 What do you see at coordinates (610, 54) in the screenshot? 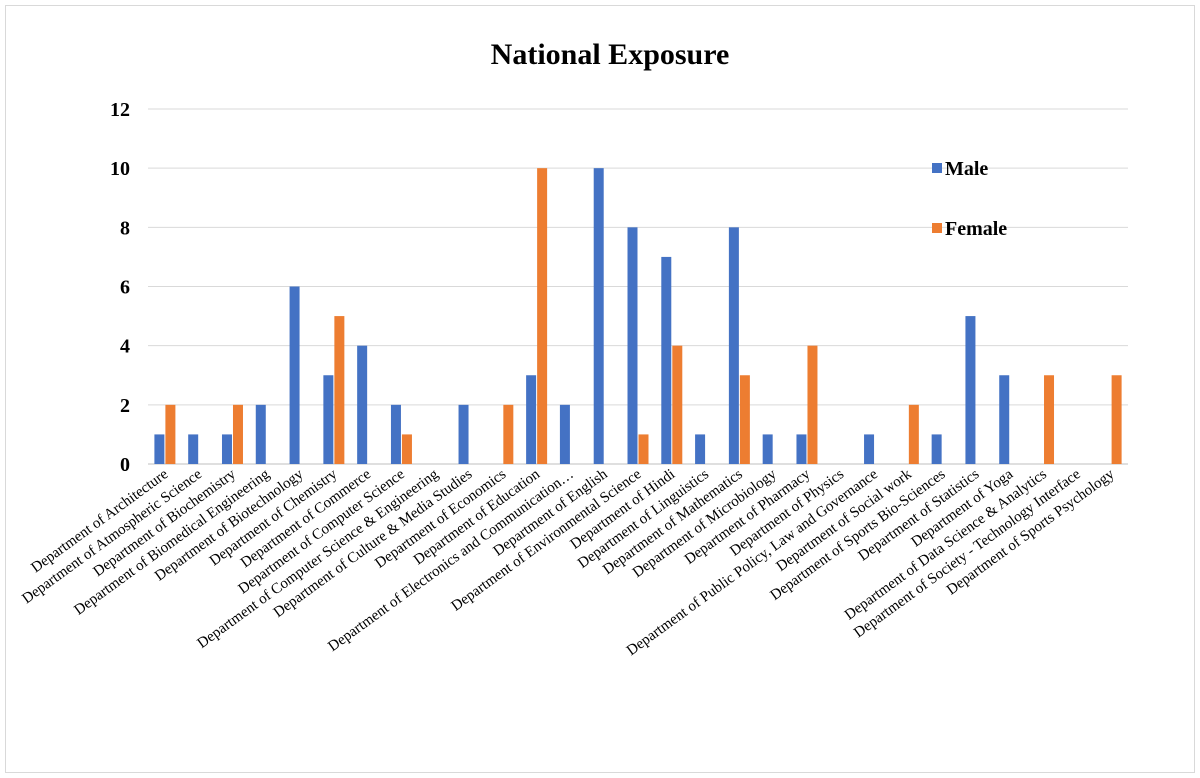
I see `chart-title: National Exposure` at bounding box center [610, 54].